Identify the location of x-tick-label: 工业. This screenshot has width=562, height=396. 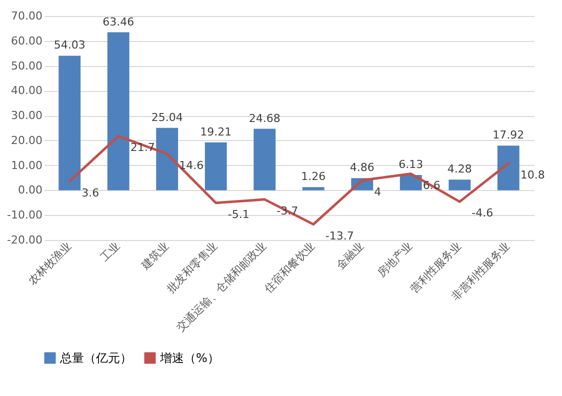
(110, 252).